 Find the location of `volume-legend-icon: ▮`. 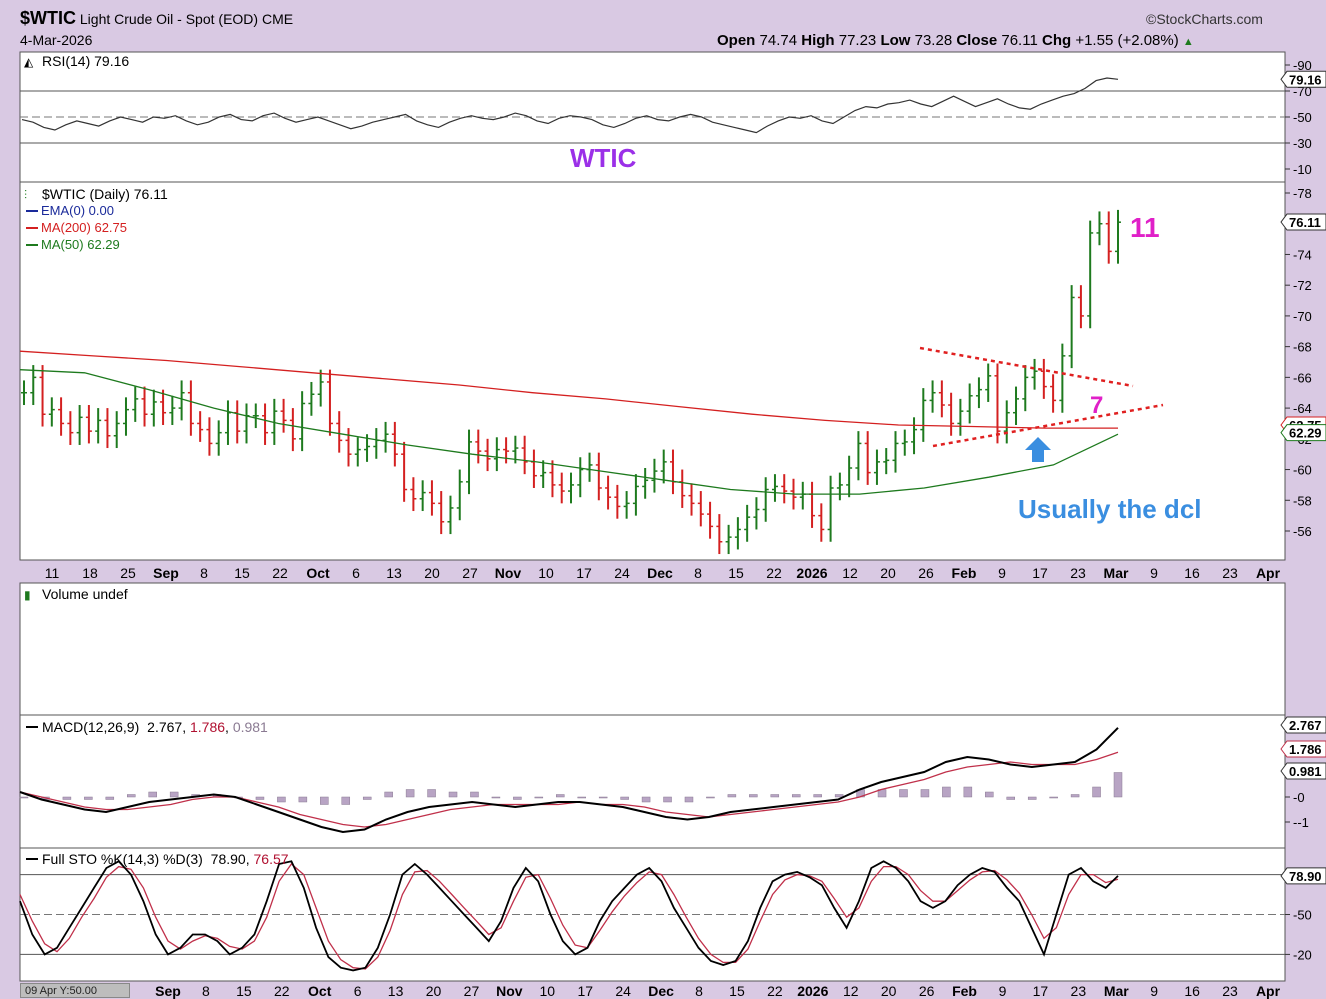

volume-legend-icon: ▮ is located at coordinates (27, 595).